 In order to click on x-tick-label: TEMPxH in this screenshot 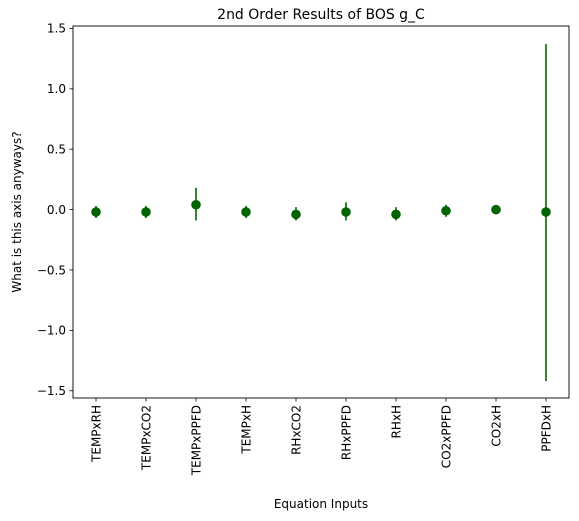, I will do `click(246, 430)`.